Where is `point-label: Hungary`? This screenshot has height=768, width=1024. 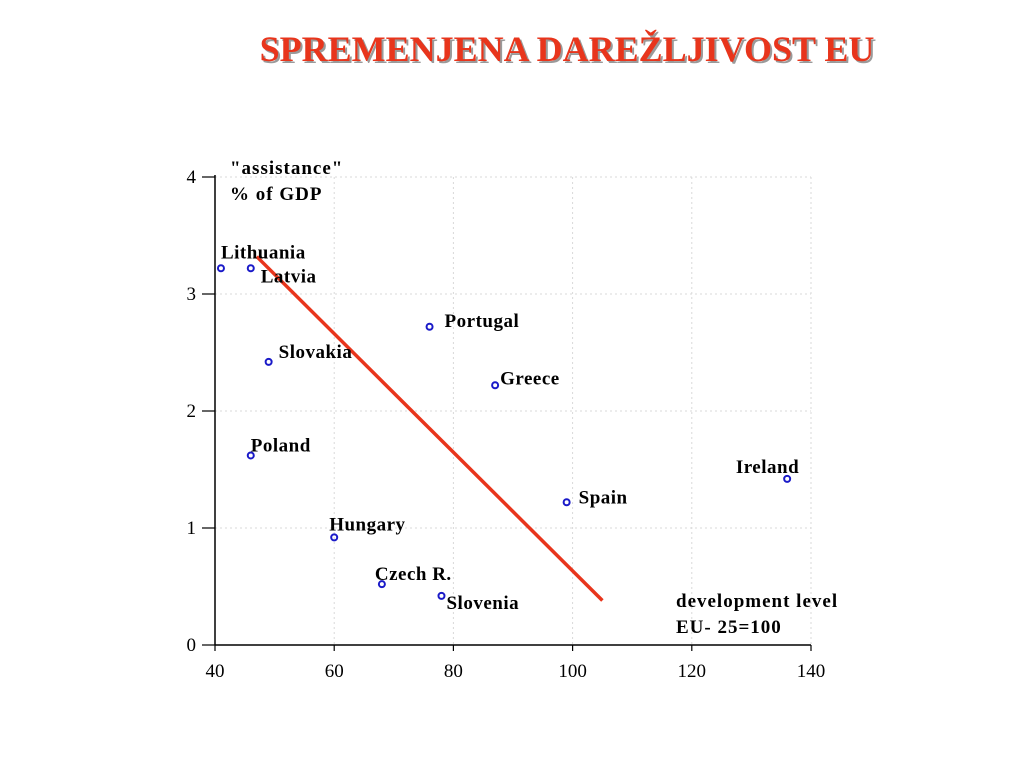 point-label: Hungary is located at coordinates (367, 524).